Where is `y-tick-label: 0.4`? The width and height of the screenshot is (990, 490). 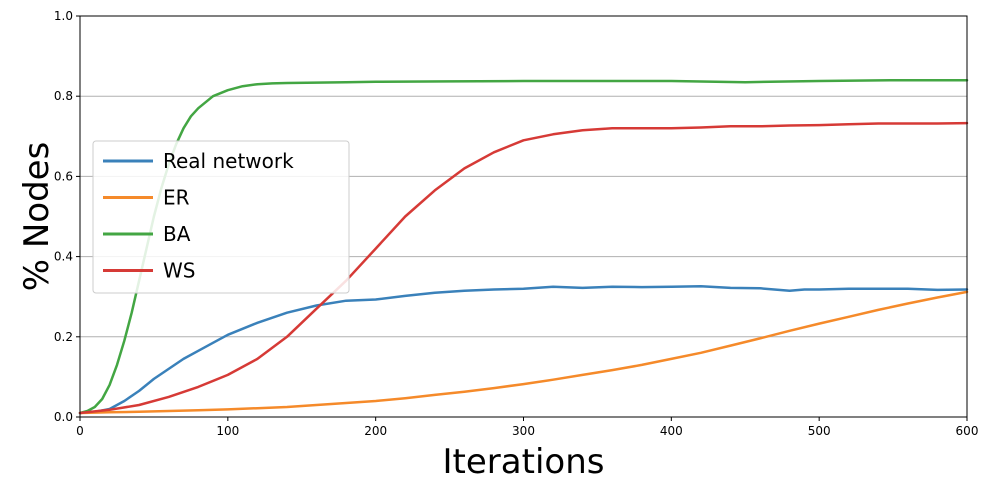 y-tick-label: 0.4 is located at coordinates (63, 257).